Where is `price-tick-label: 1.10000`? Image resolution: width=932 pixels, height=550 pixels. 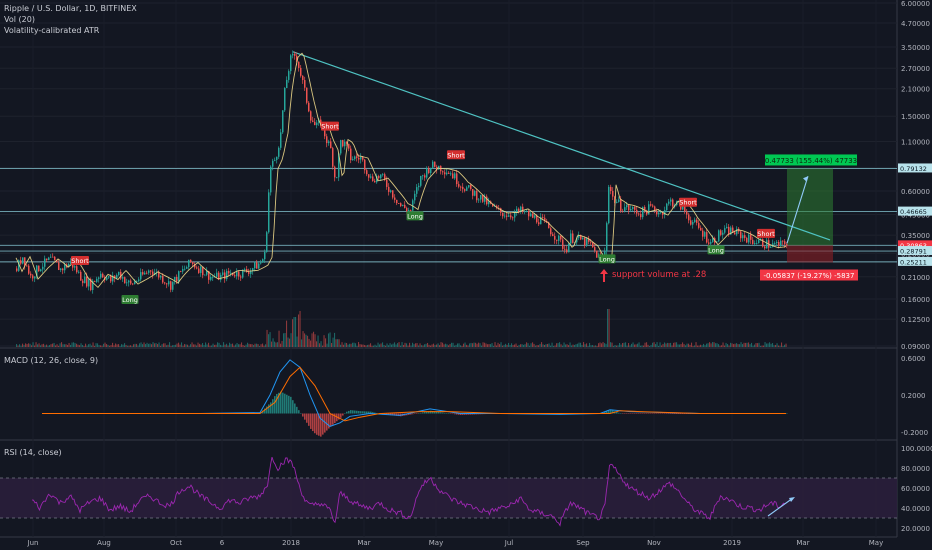
price-tick-label: 1.10000 is located at coordinates (915, 143).